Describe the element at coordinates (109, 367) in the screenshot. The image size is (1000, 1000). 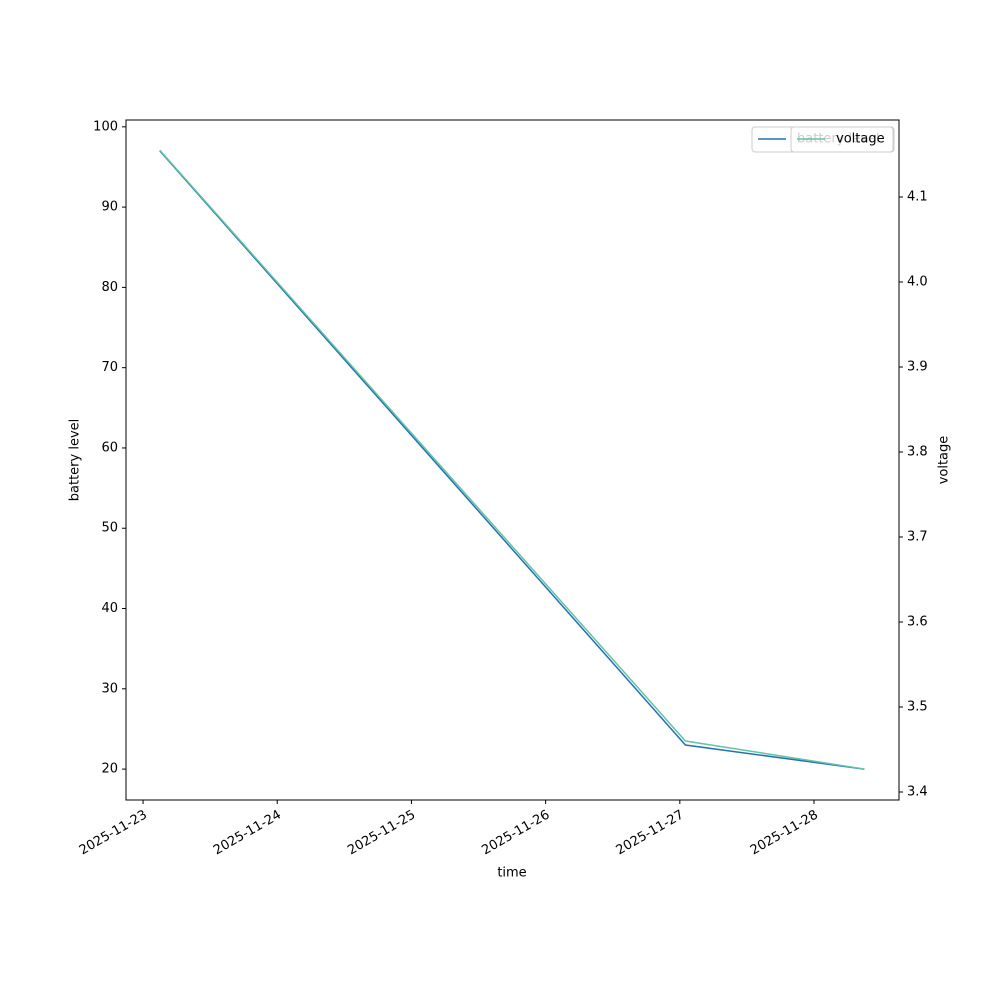
I see `y-tick-label: 70` at that location.